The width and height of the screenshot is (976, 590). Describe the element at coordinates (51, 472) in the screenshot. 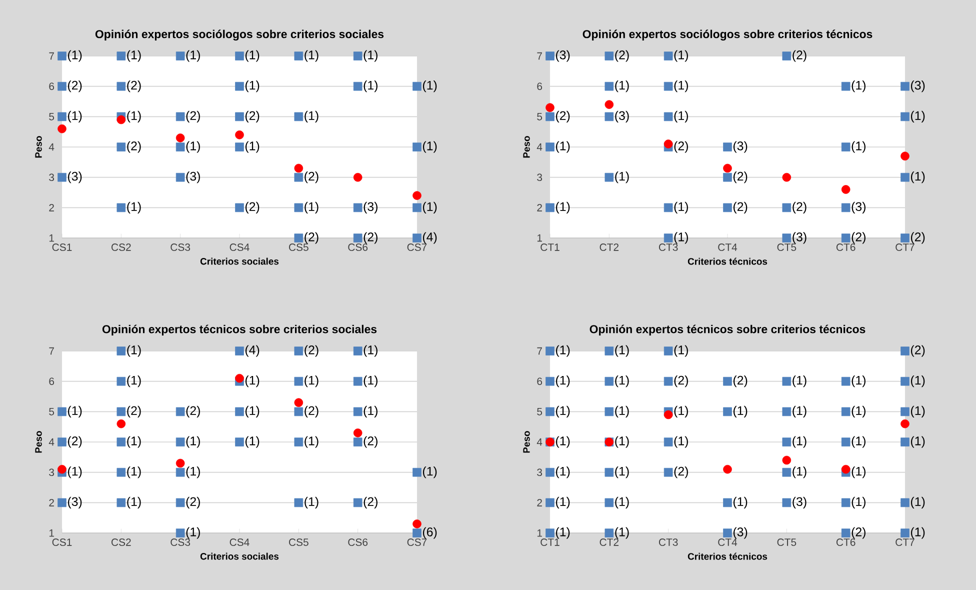

I see `y-tick-label: 3` at that location.